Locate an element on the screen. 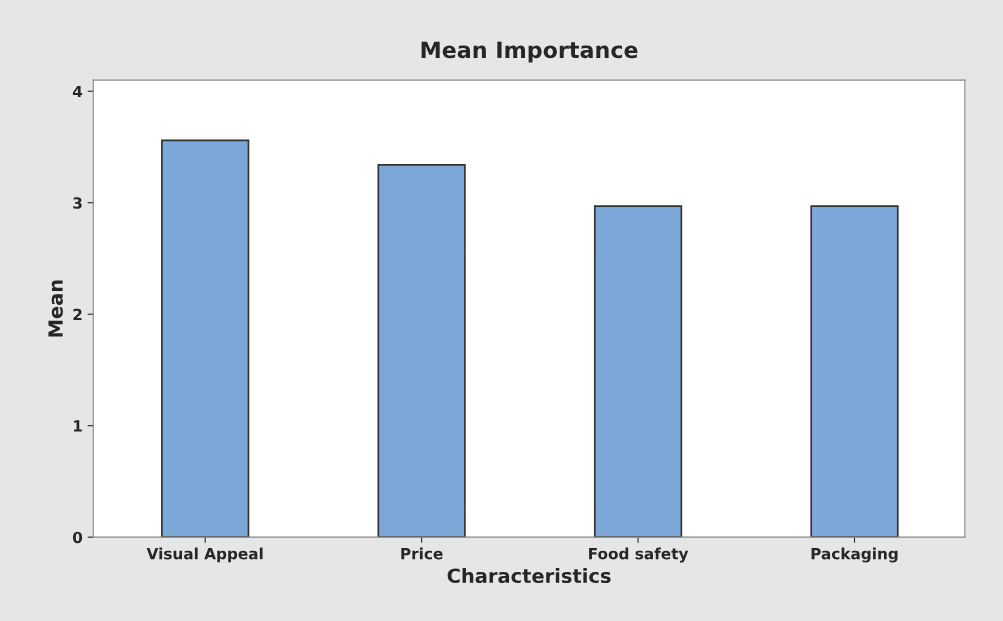 This screenshot has height=621, width=1003. x-tick-label: Food safety is located at coordinates (639, 555).